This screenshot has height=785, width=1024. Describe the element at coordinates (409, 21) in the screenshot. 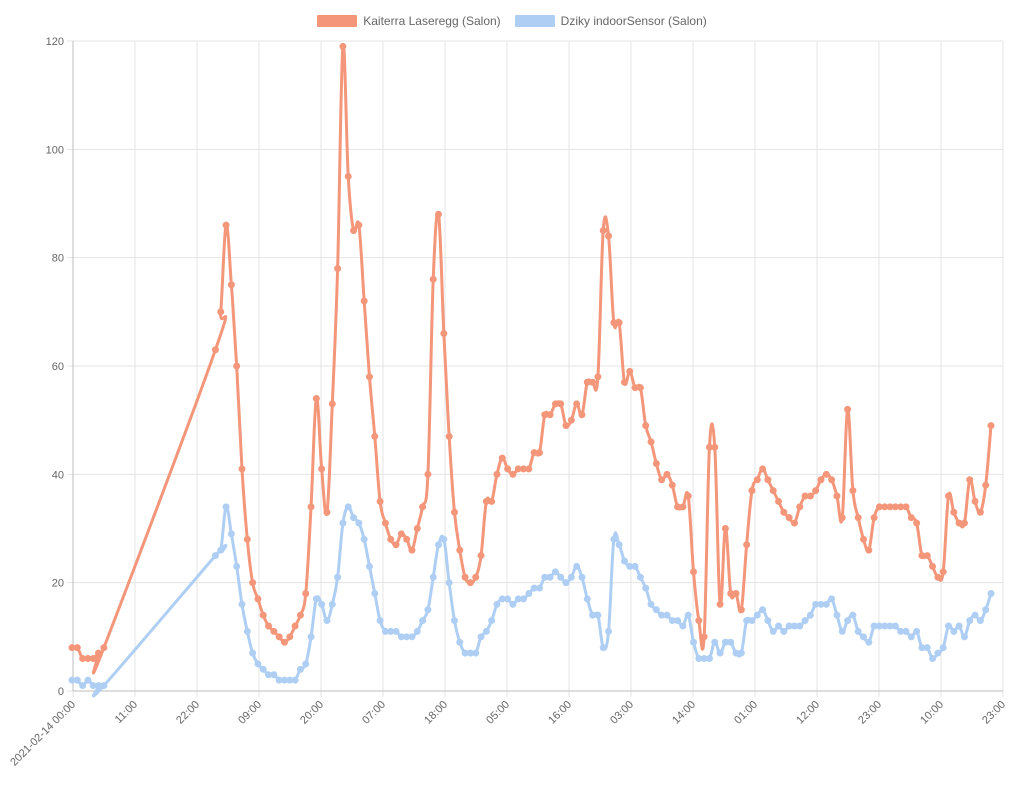

I see `legend-item-kaiterra: Kaiterra Laseregg (Salon)` at that location.